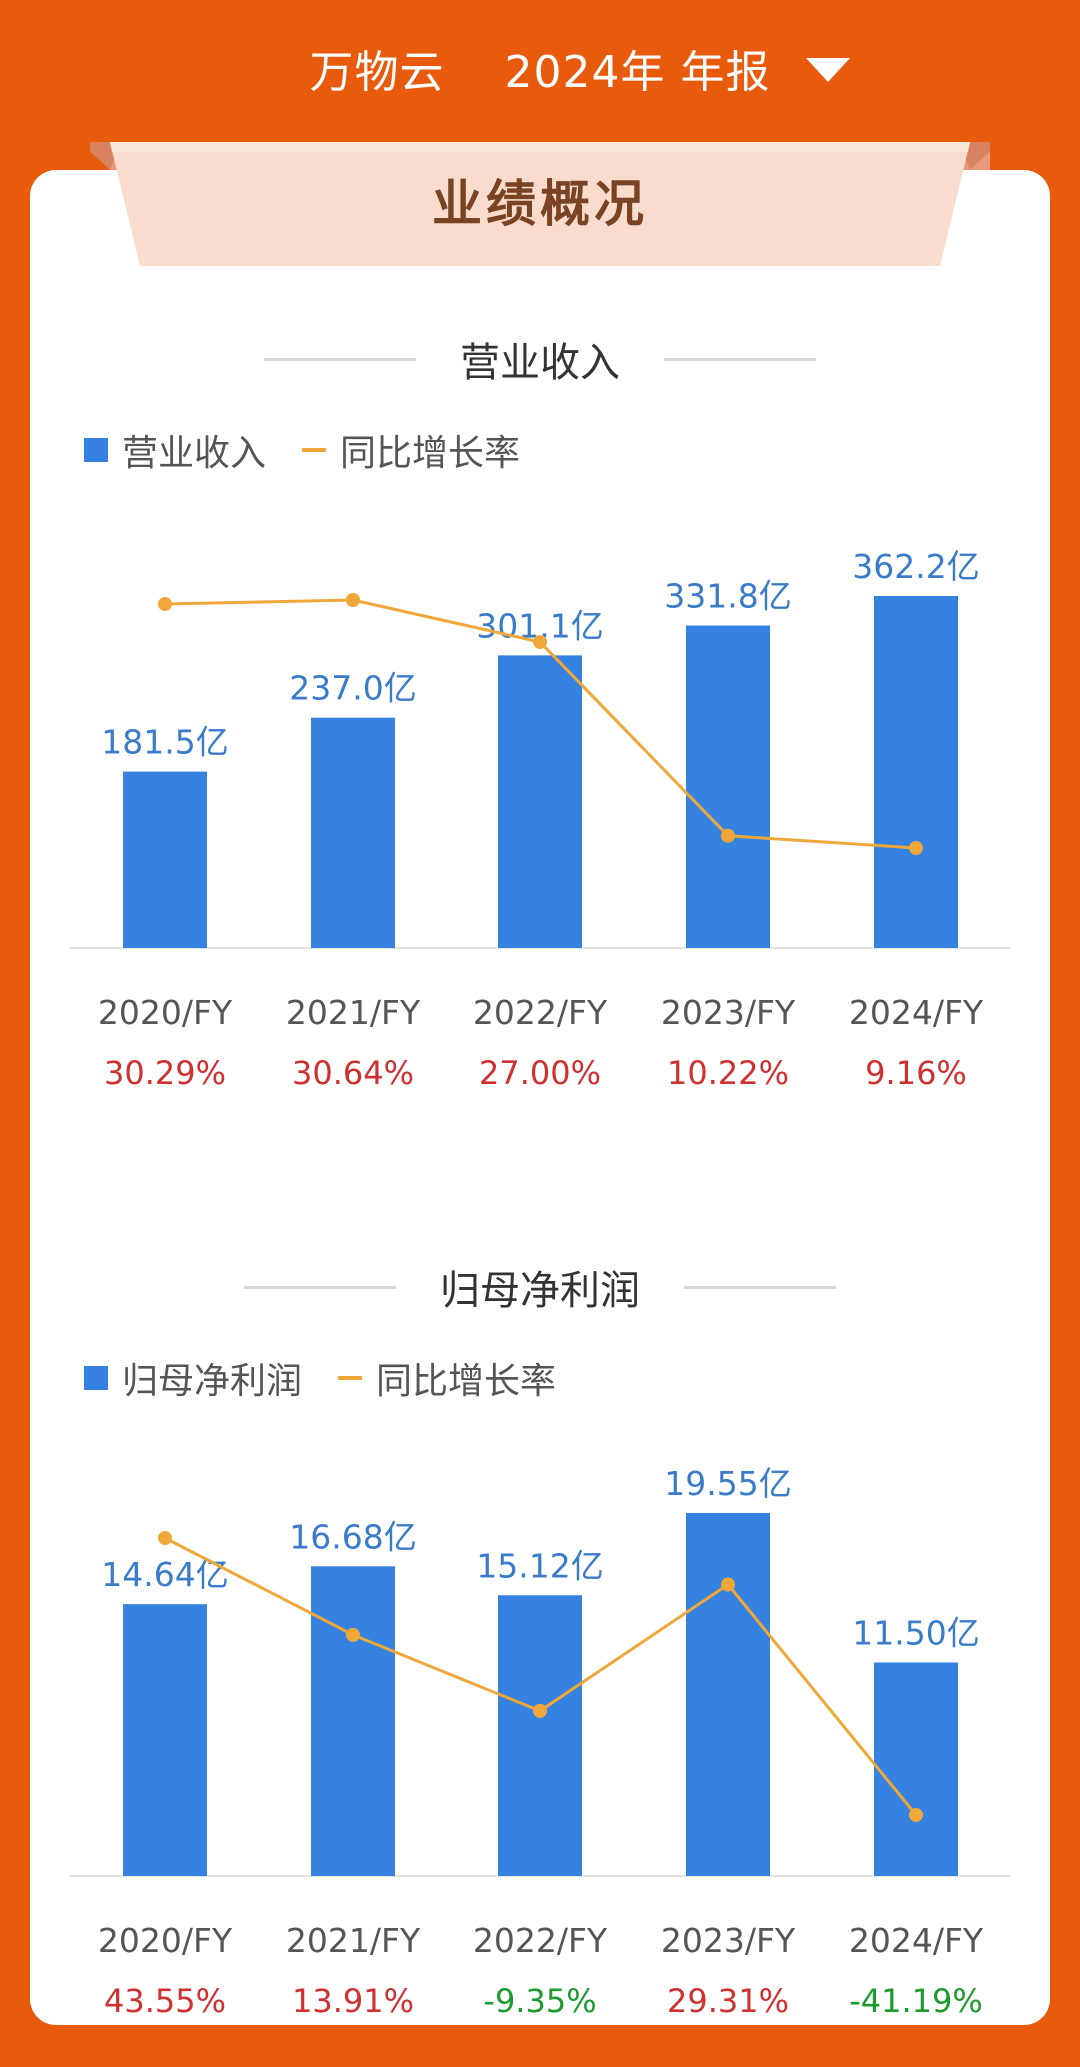  Describe the element at coordinates (916, 1073) in the screenshot. I see `growth-rate-label: 9.16%` at that location.